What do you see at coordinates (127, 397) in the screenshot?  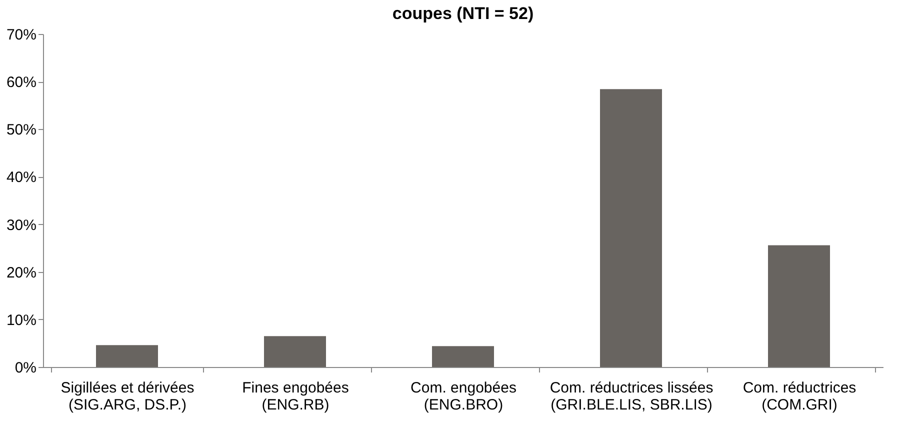 I see `x-tick-label: Sigillées et dérivées (SIG.ARG, DS.P.)` at bounding box center [127, 397].